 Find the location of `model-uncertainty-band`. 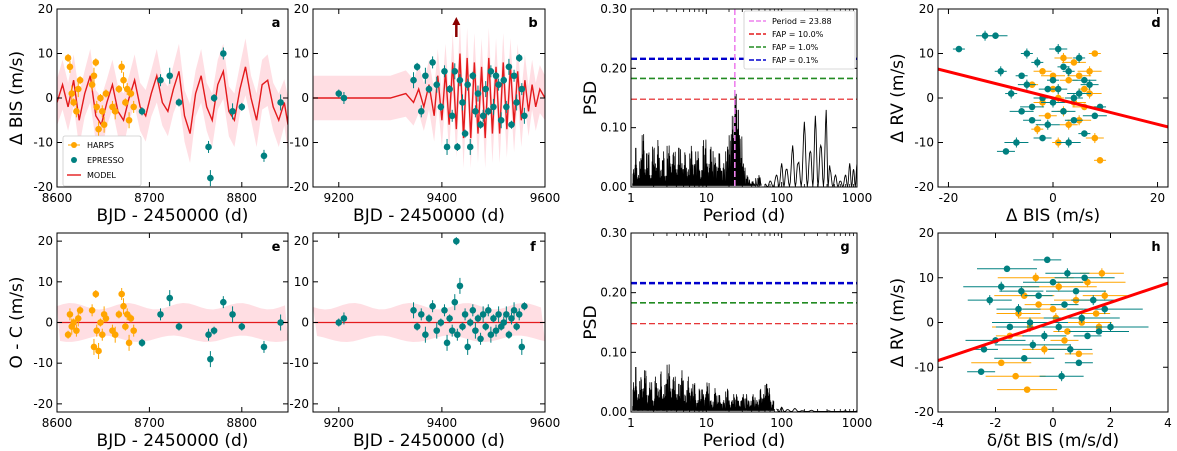

model-uncertainty-band is located at coordinates (172, 100).